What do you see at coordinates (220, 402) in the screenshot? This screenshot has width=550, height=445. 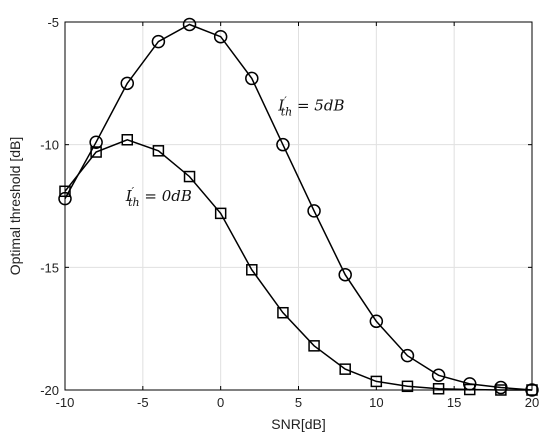 I see `x-tick-label: 0` at bounding box center [220, 402].